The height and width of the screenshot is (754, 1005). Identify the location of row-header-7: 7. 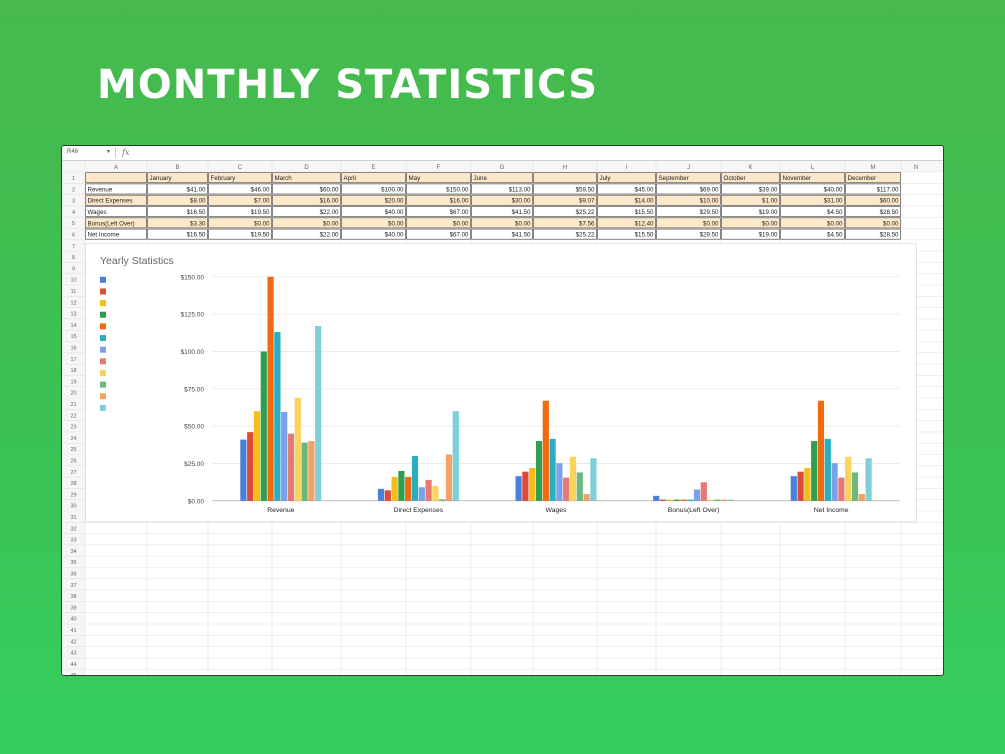
(73, 247).